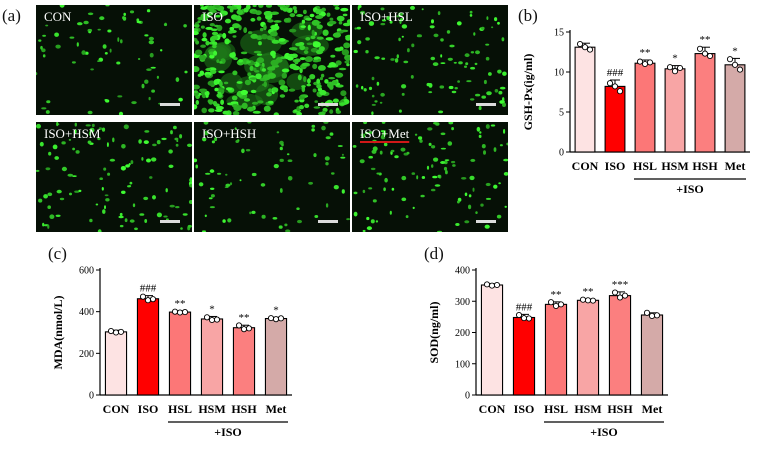 This screenshot has width=762, height=452. Describe the element at coordinates (244, 409) in the screenshot. I see `x-tick-label: HSH` at that location.